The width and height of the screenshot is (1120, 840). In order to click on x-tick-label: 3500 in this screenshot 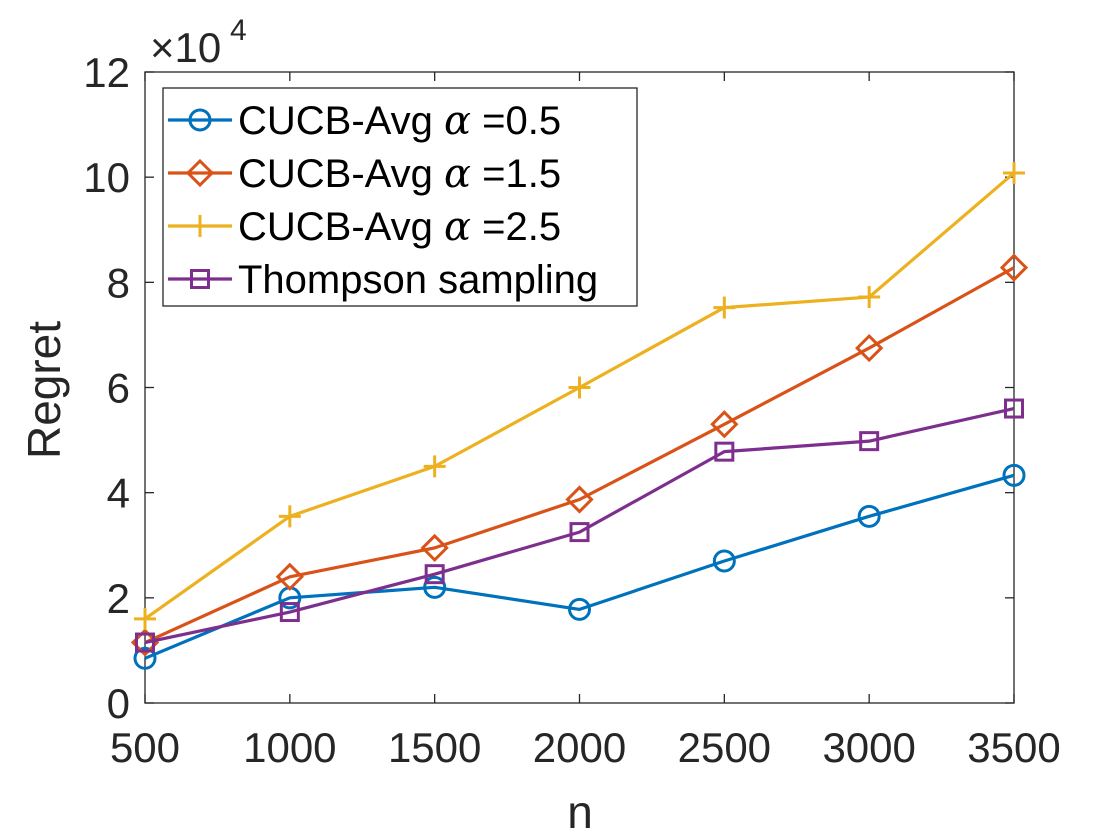, I will do `click(1013, 747)`.